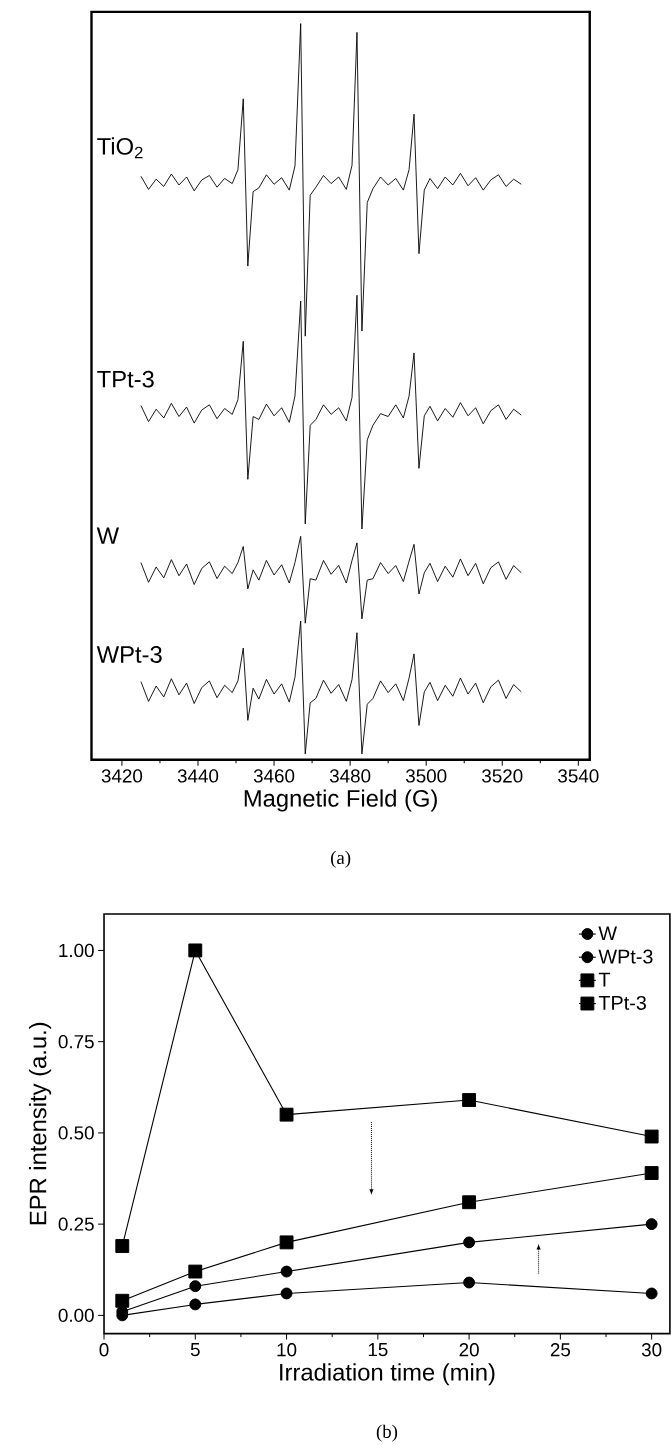  Describe the element at coordinates (121, 776) in the screenshot. I see `x-tick-label: 3420` at that location.